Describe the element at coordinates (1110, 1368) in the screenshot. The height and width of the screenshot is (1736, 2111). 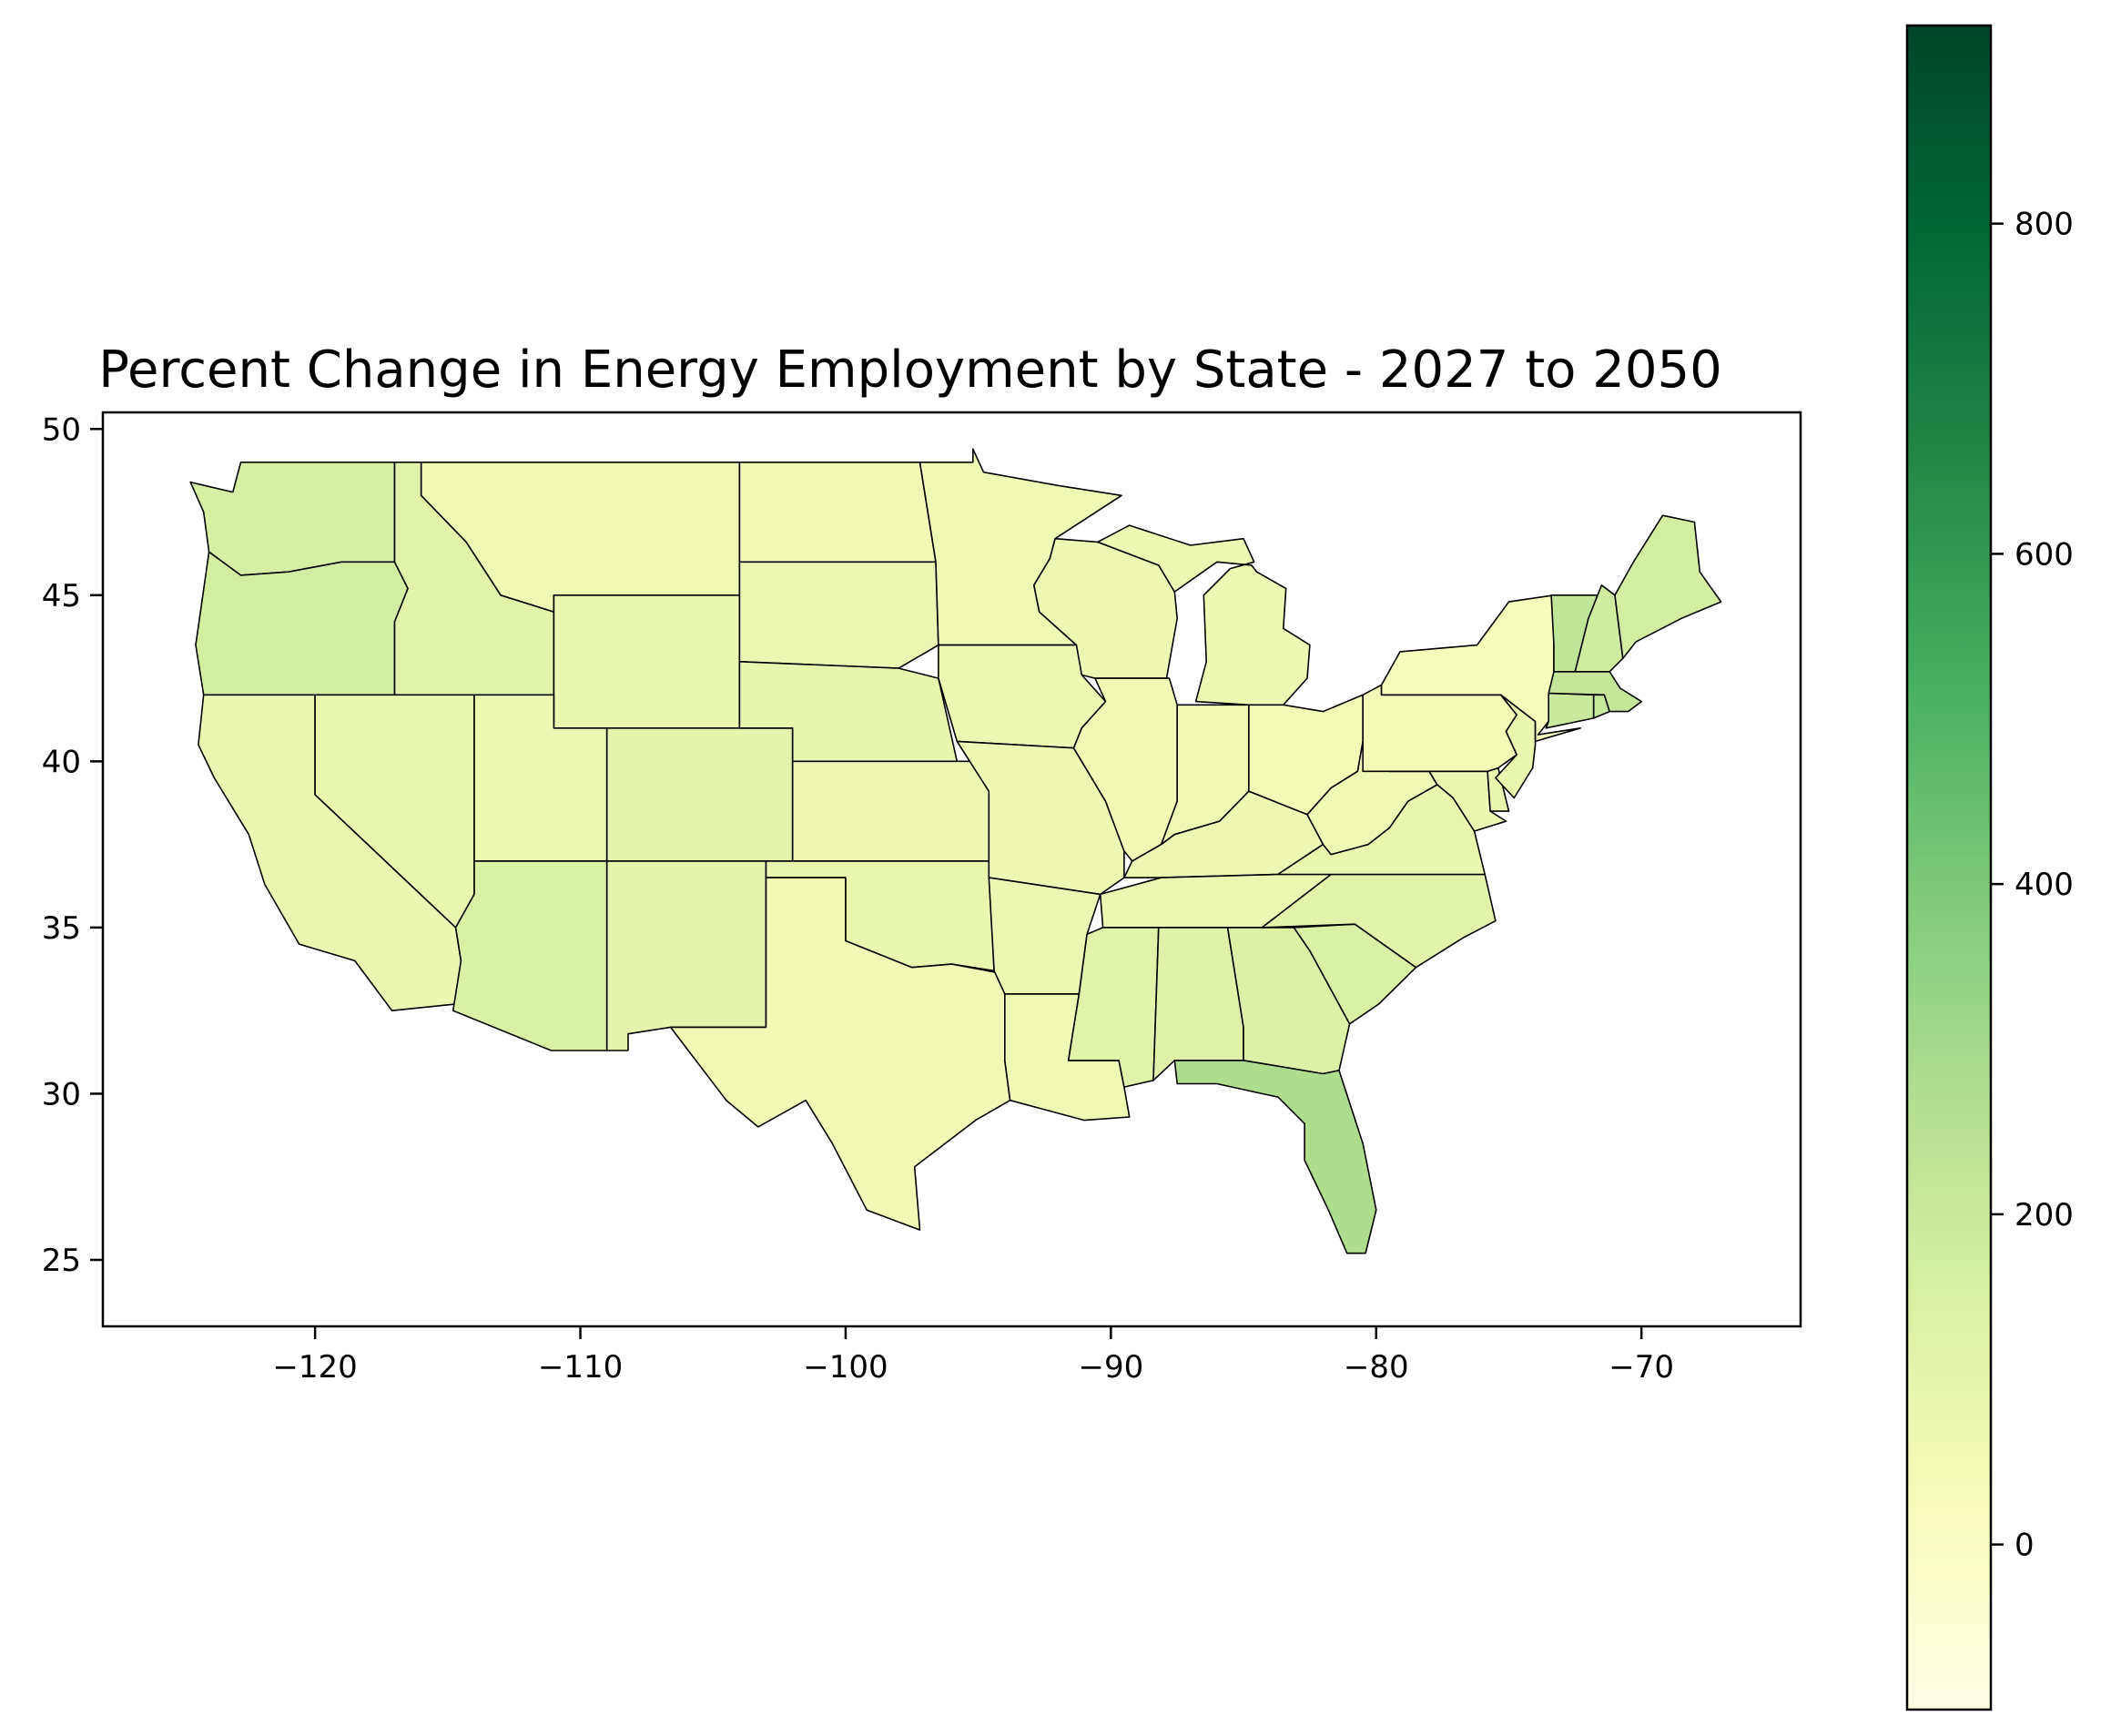
I see `x-tick-label: −90` at that location.